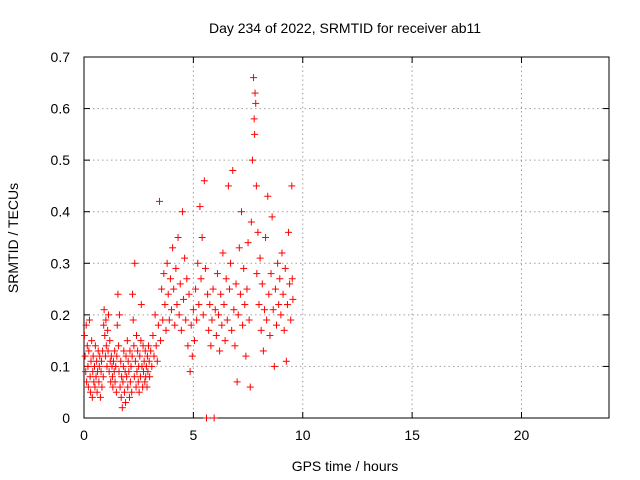 This screenshot has width=640, height=480. What do you see at coordinates (61, 366) in the screenshot?
I see `y-tick-label: 0.1` at bounding box center [61, 366].